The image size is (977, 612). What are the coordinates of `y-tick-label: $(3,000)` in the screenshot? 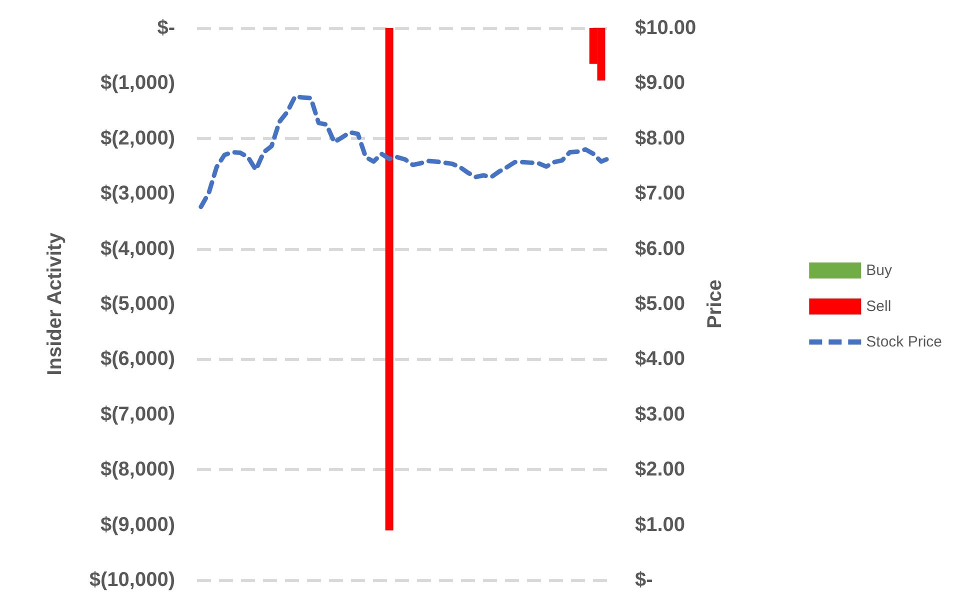 It's located at (137, 193).